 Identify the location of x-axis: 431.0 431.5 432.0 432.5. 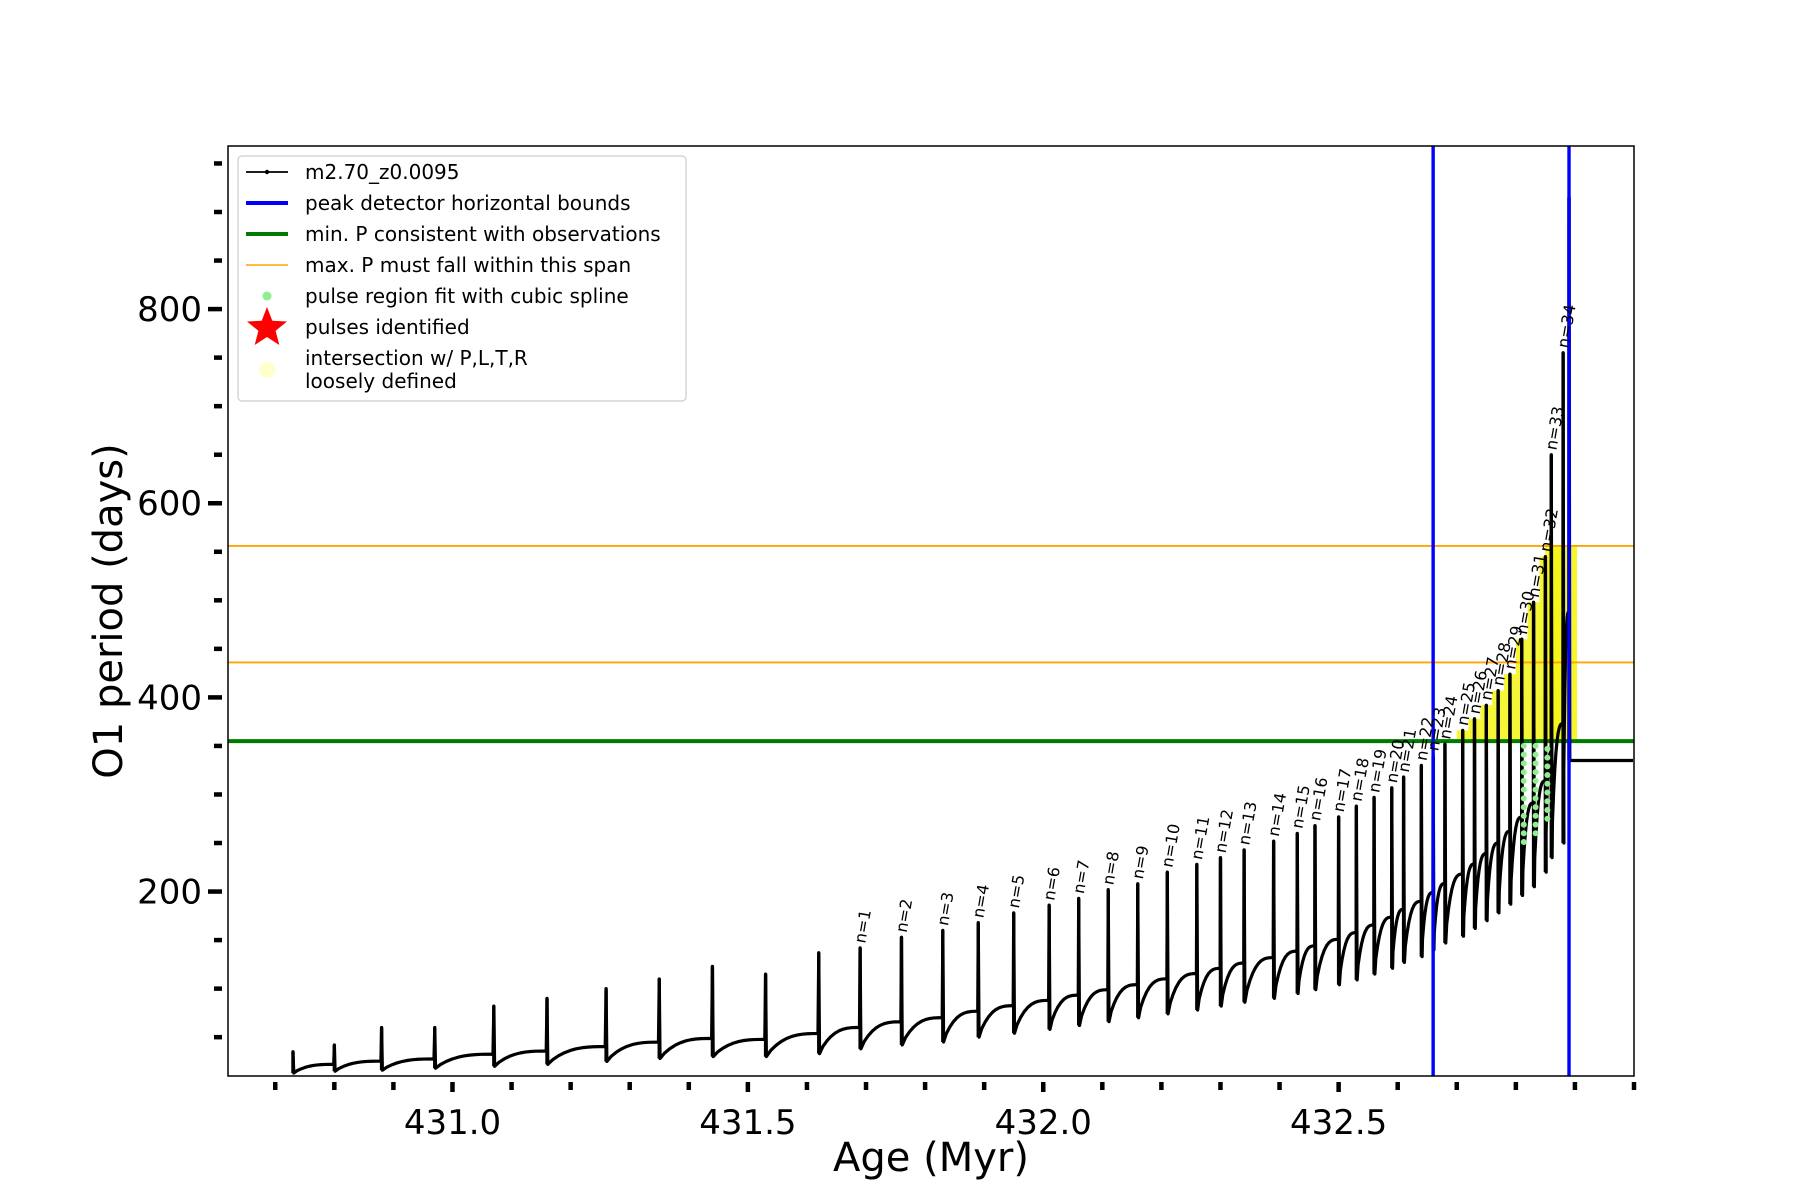
(955, 1112).